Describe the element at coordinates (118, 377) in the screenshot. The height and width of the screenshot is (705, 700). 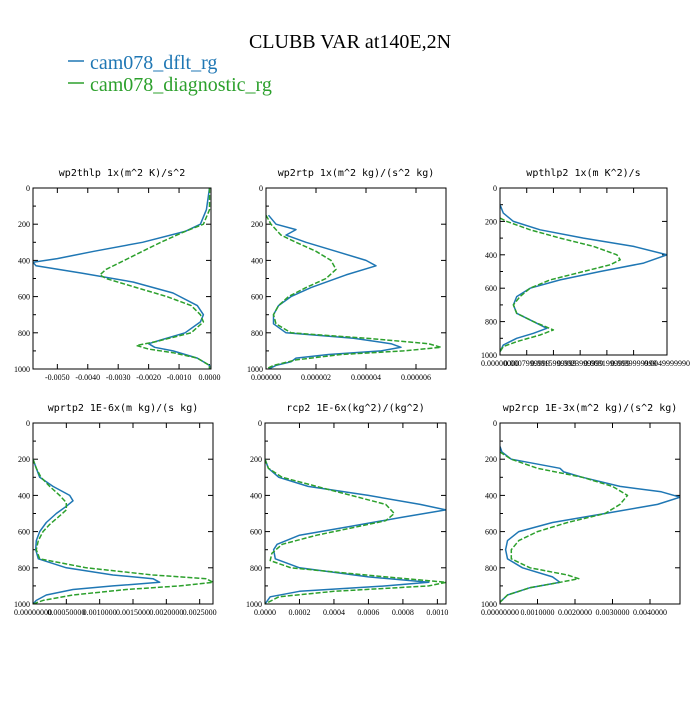
I see `x-tick-label: -0.0030` at that location.